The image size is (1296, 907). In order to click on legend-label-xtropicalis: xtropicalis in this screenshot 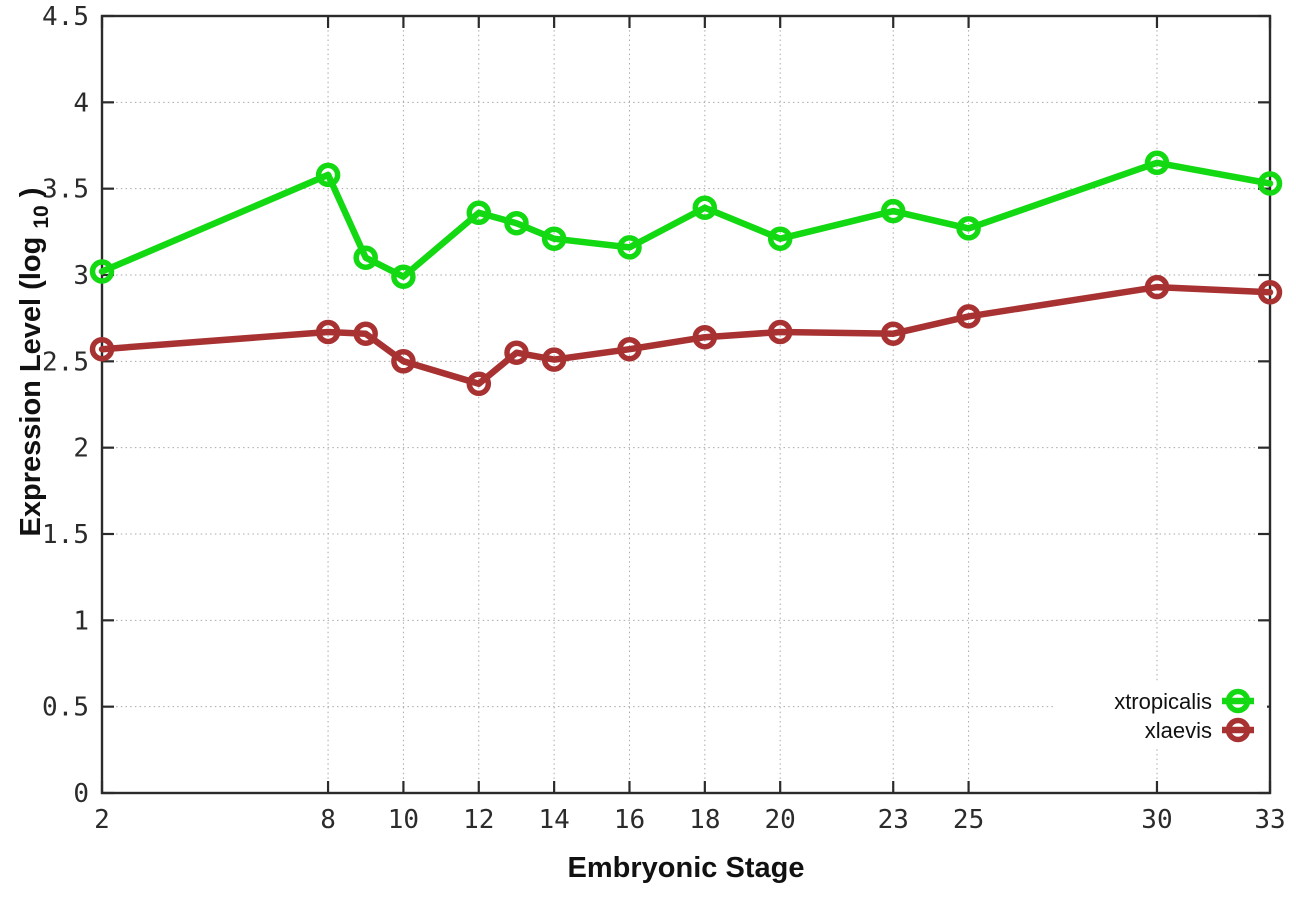, I will do `click(1163, 701)`.